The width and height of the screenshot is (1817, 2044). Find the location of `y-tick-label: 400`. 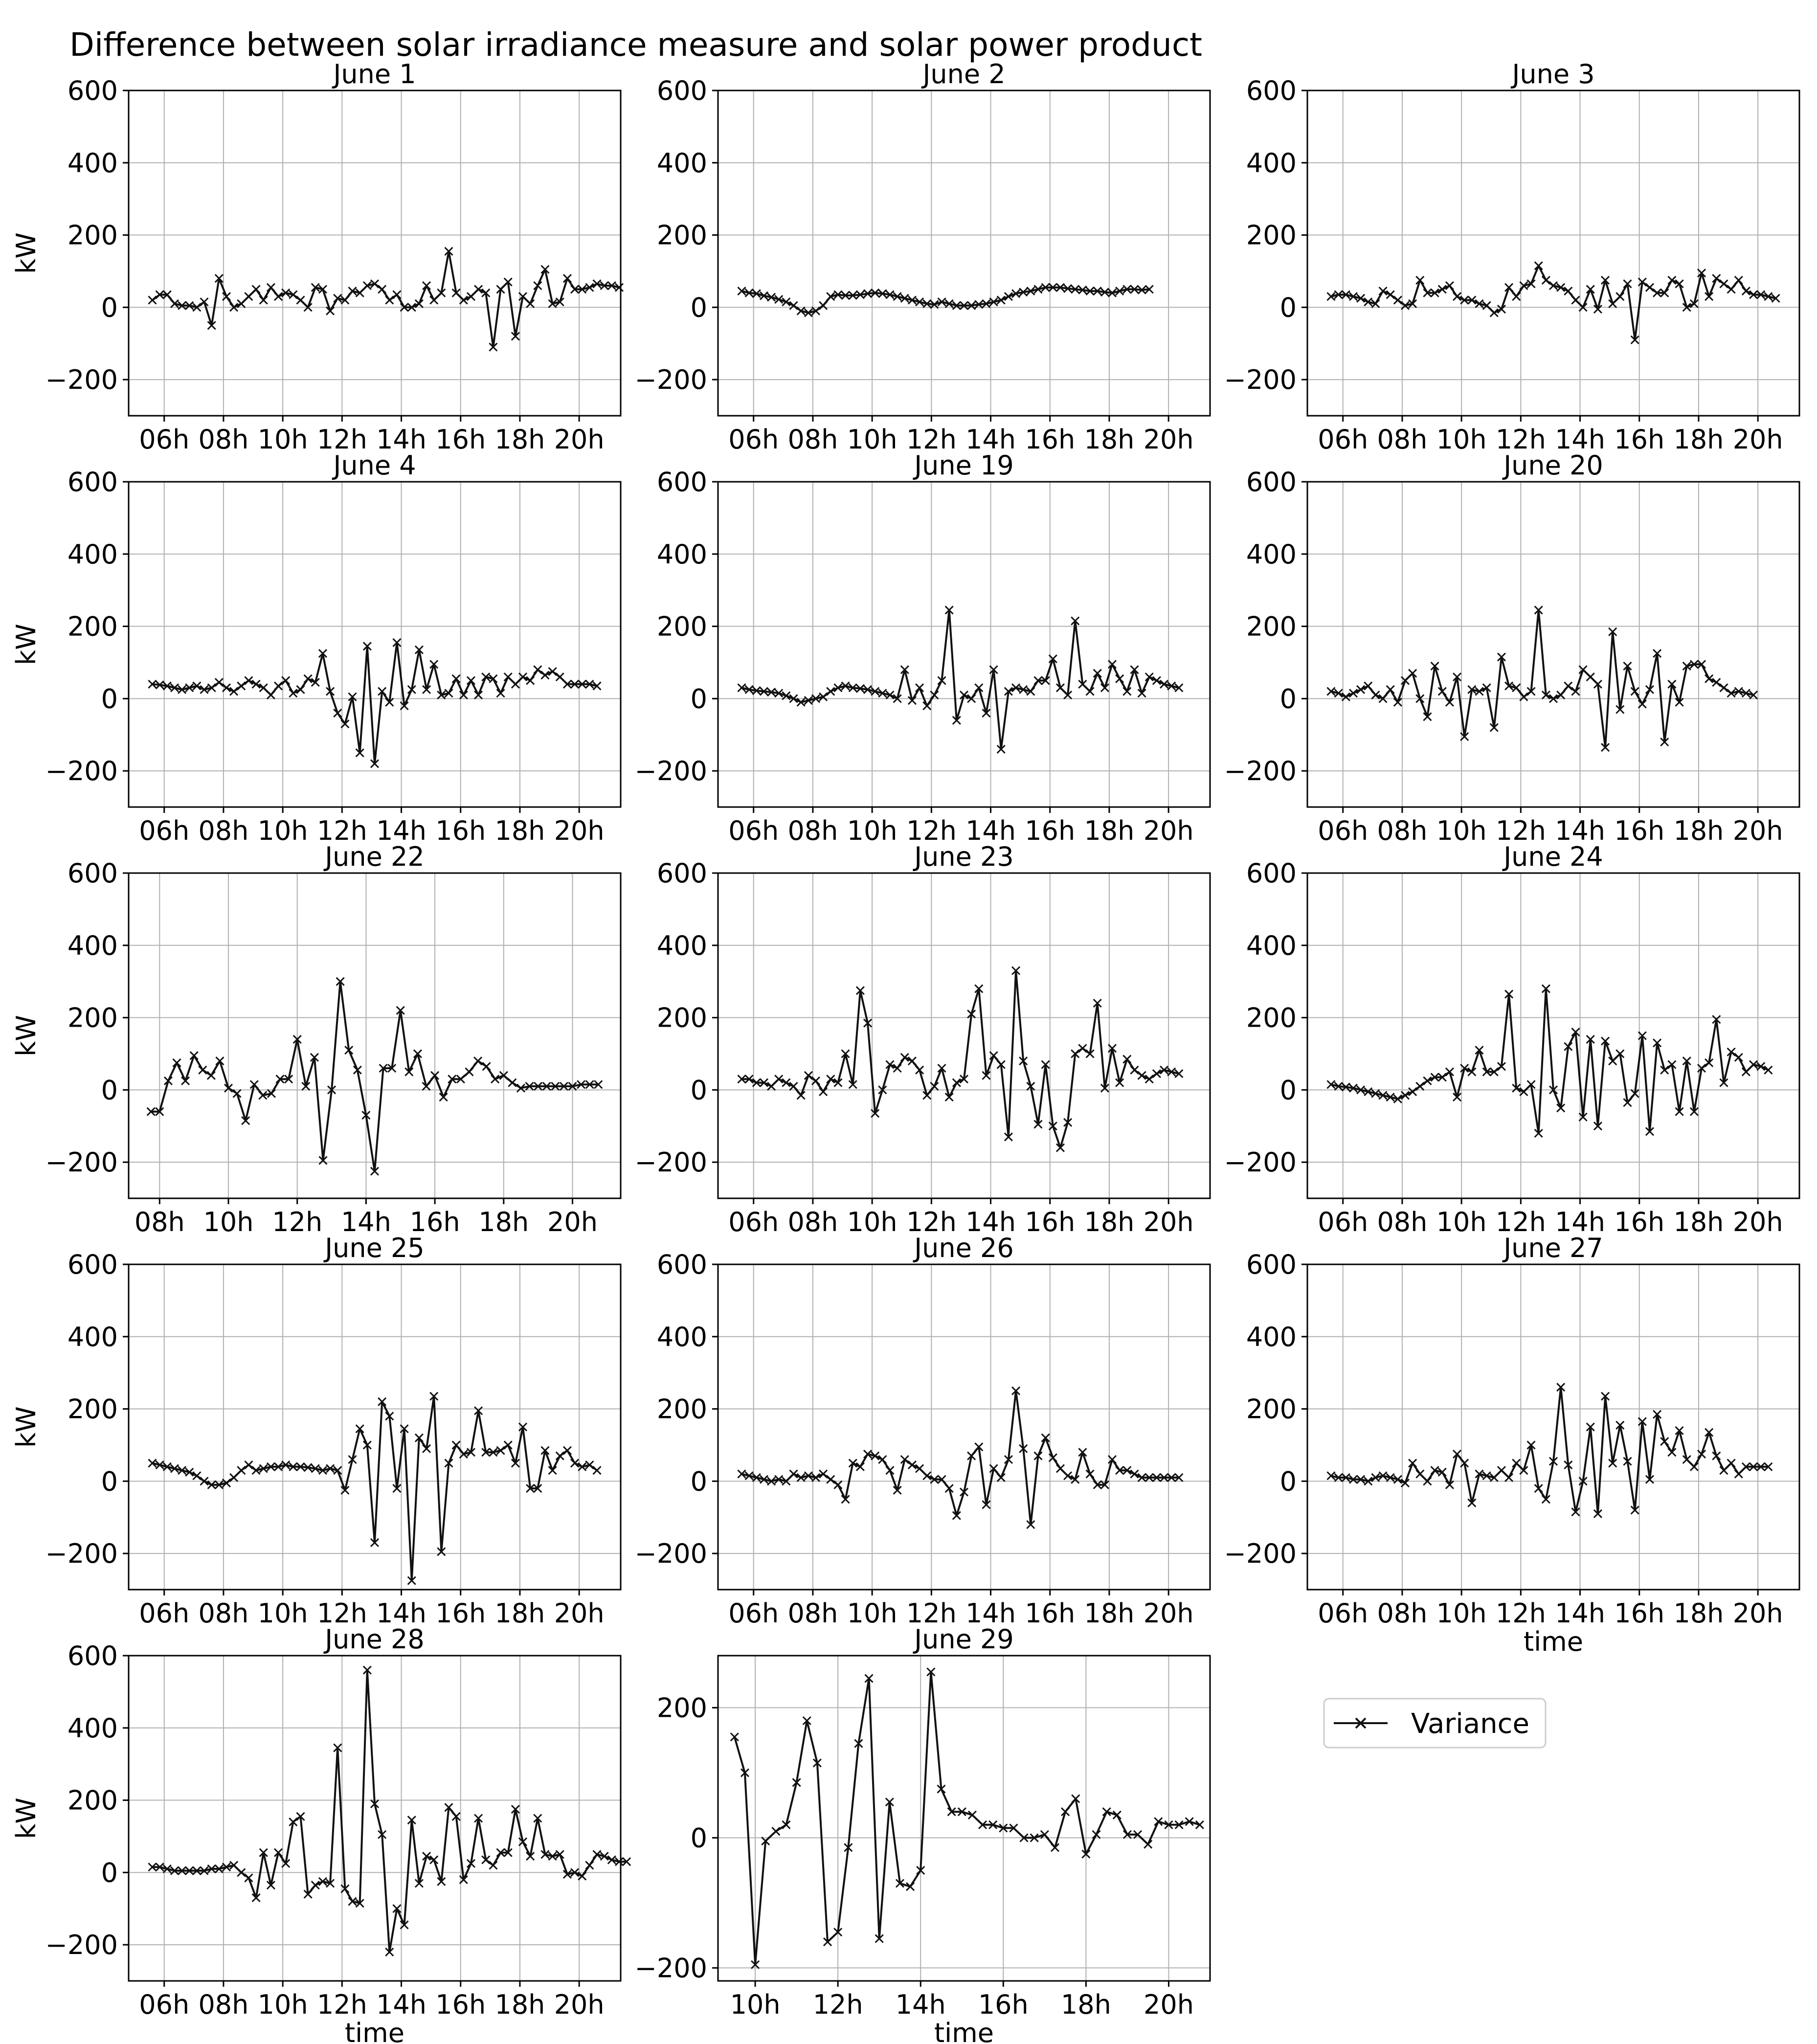

y-tick-label: 400 is located at coordinates (1271, 945).